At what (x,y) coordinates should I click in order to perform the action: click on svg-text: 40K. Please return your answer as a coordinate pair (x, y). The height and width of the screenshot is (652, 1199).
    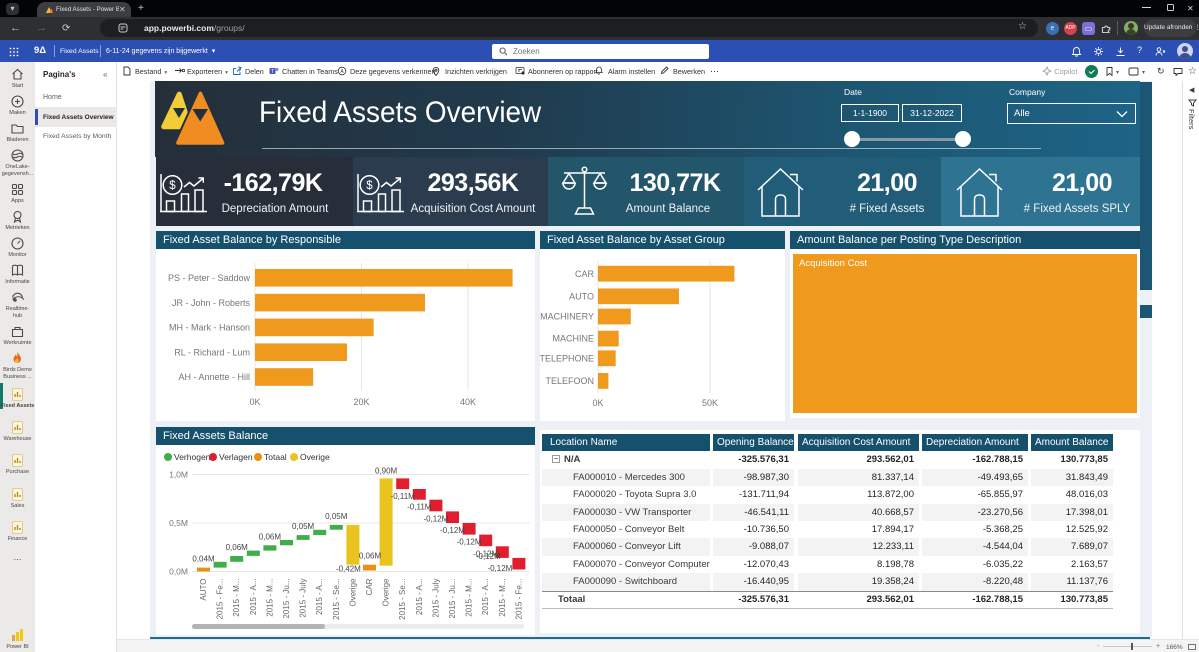
    Looking at the image, I should click on (468, 402).